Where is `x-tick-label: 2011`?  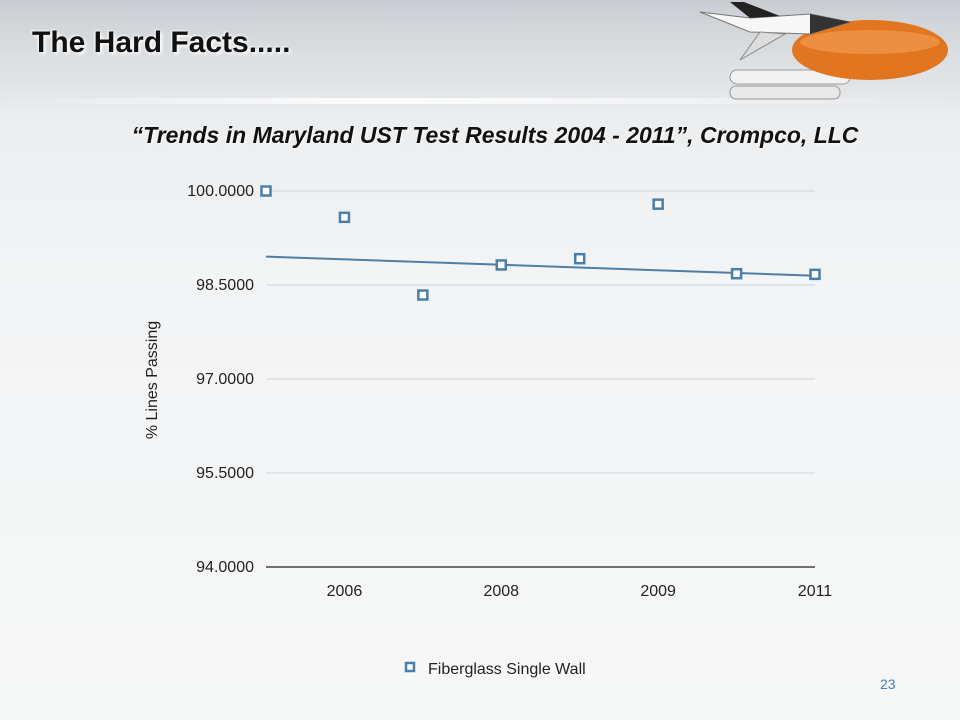
x-tick-label: 2011 is located at coordinates (815, 591).